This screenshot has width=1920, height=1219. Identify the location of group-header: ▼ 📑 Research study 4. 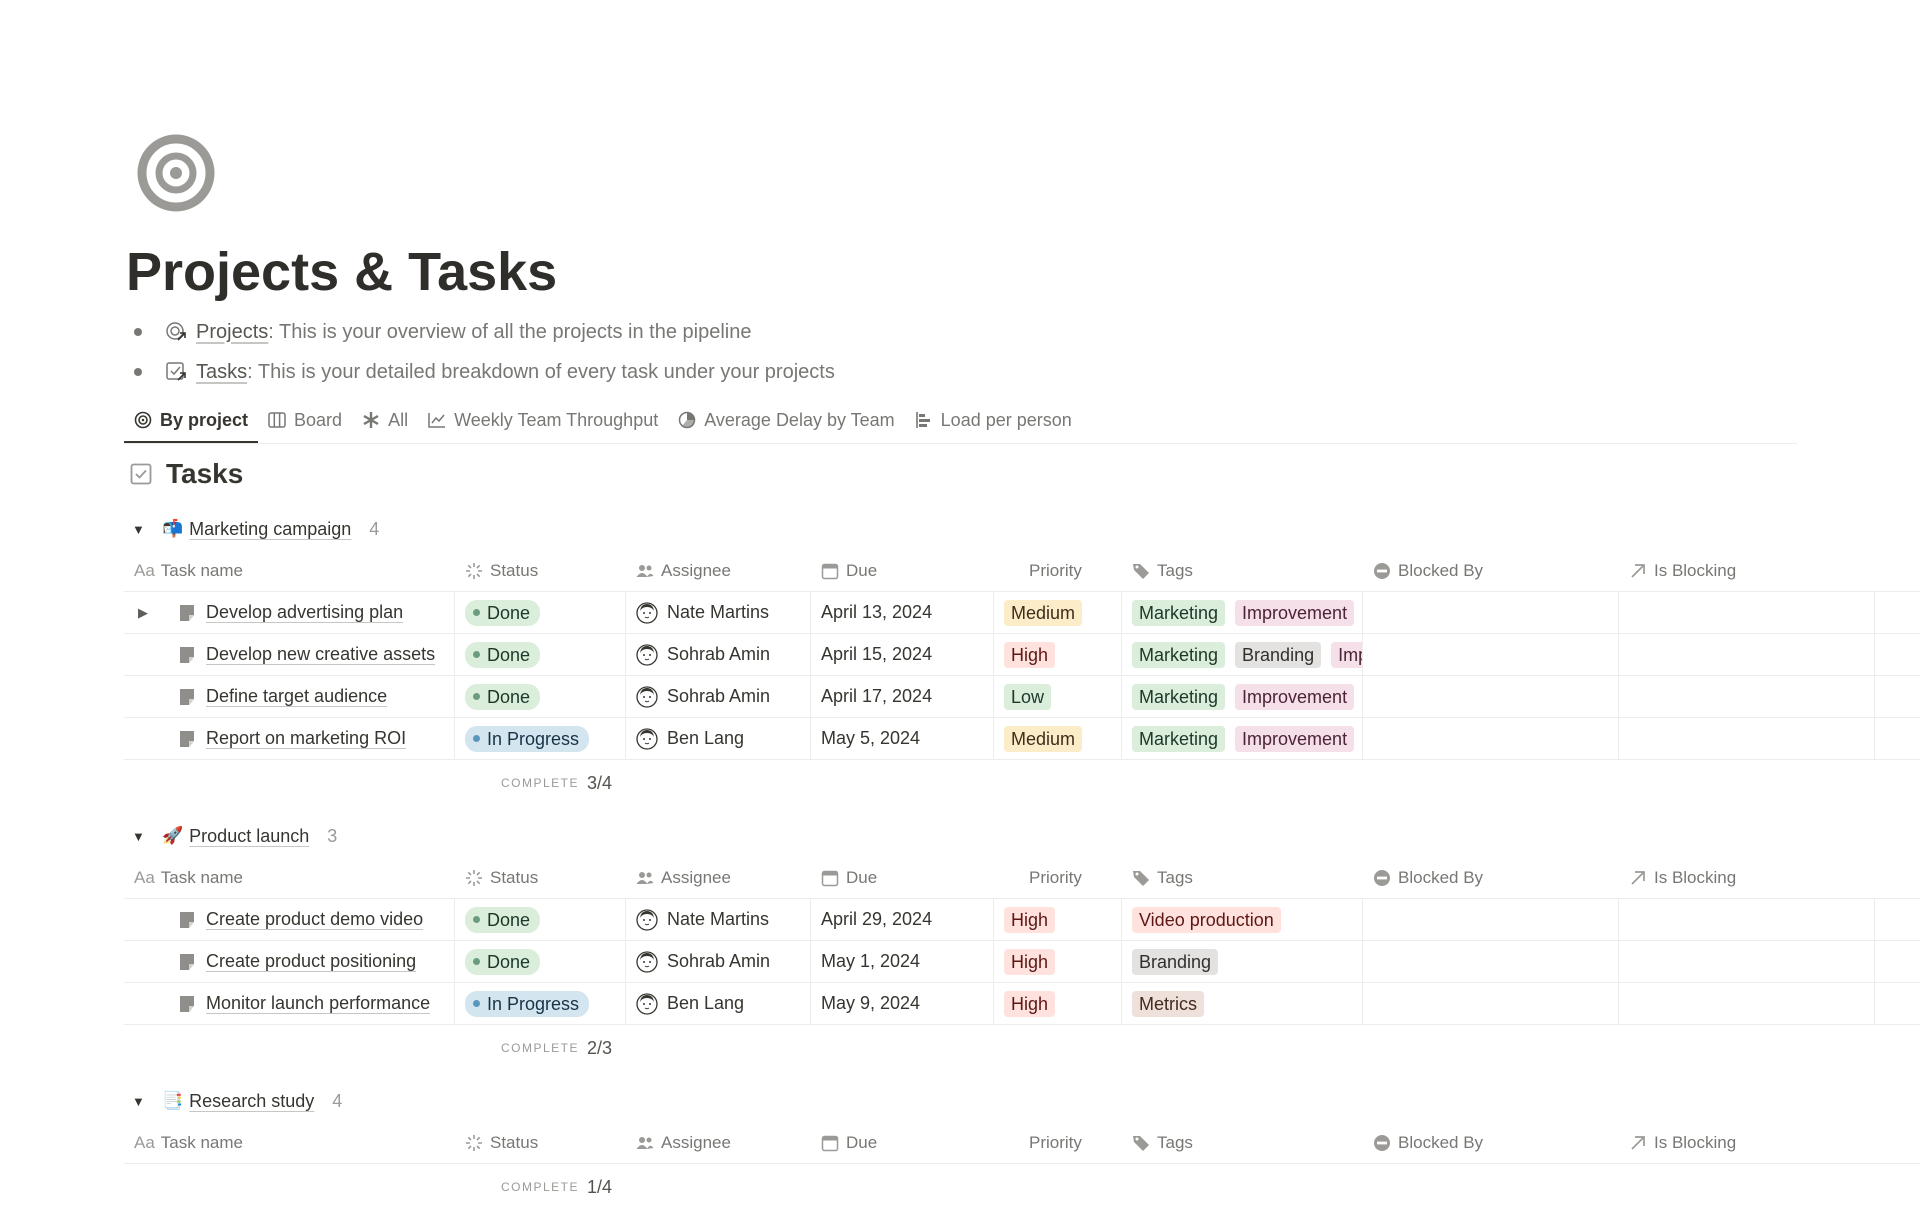
(1022, 1101).